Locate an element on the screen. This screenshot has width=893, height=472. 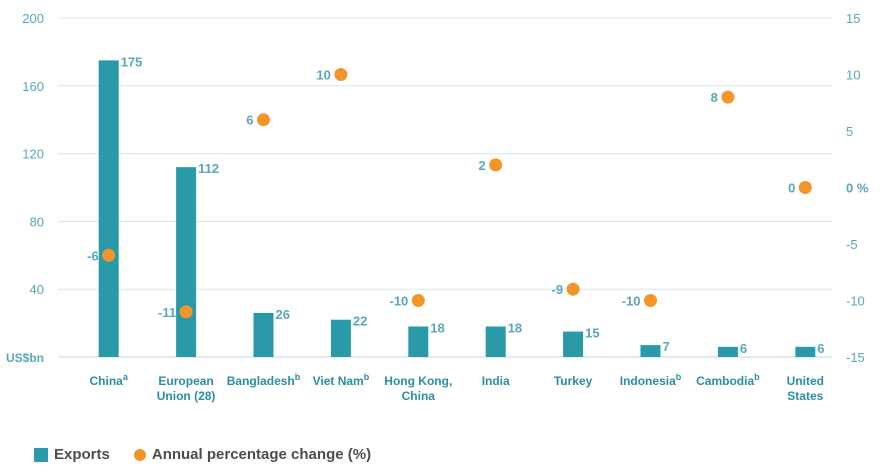
x-category-label: Viet Namb is located at coordinates (341, 380).